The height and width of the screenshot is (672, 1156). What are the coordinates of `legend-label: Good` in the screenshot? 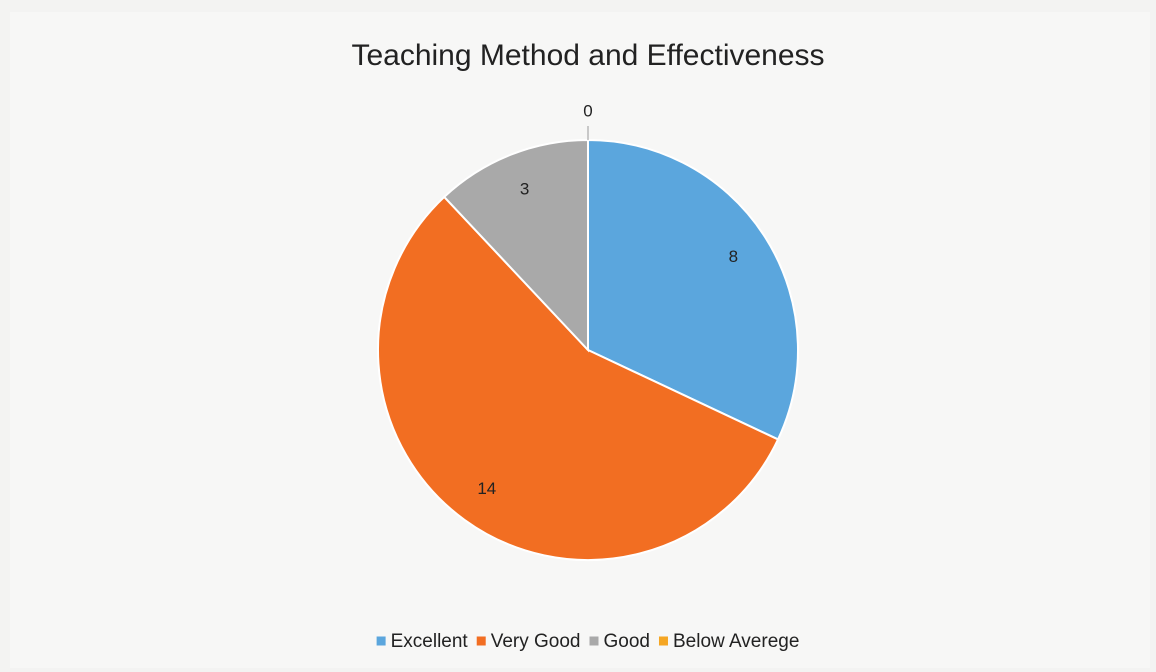 It's located at (627, 641).